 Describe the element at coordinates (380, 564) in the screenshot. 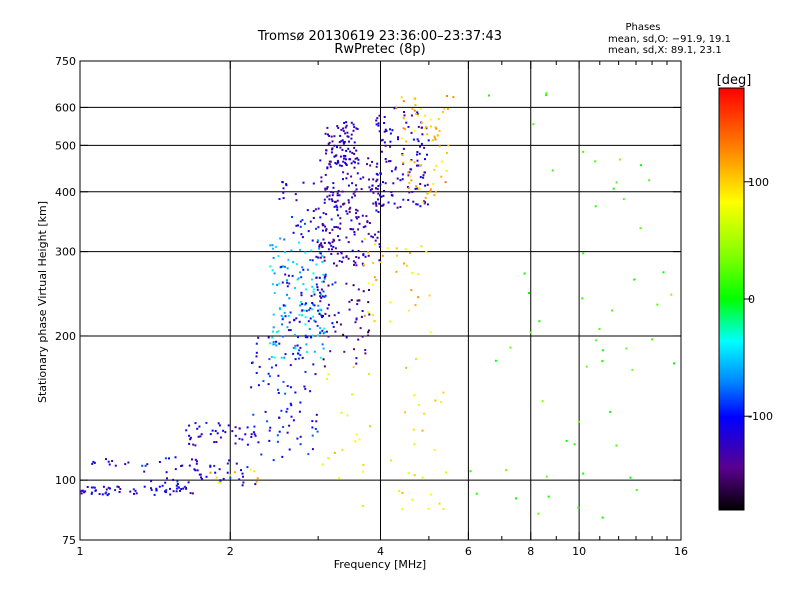

I see `x-axis-label: Frequency [MHz]` at that location.